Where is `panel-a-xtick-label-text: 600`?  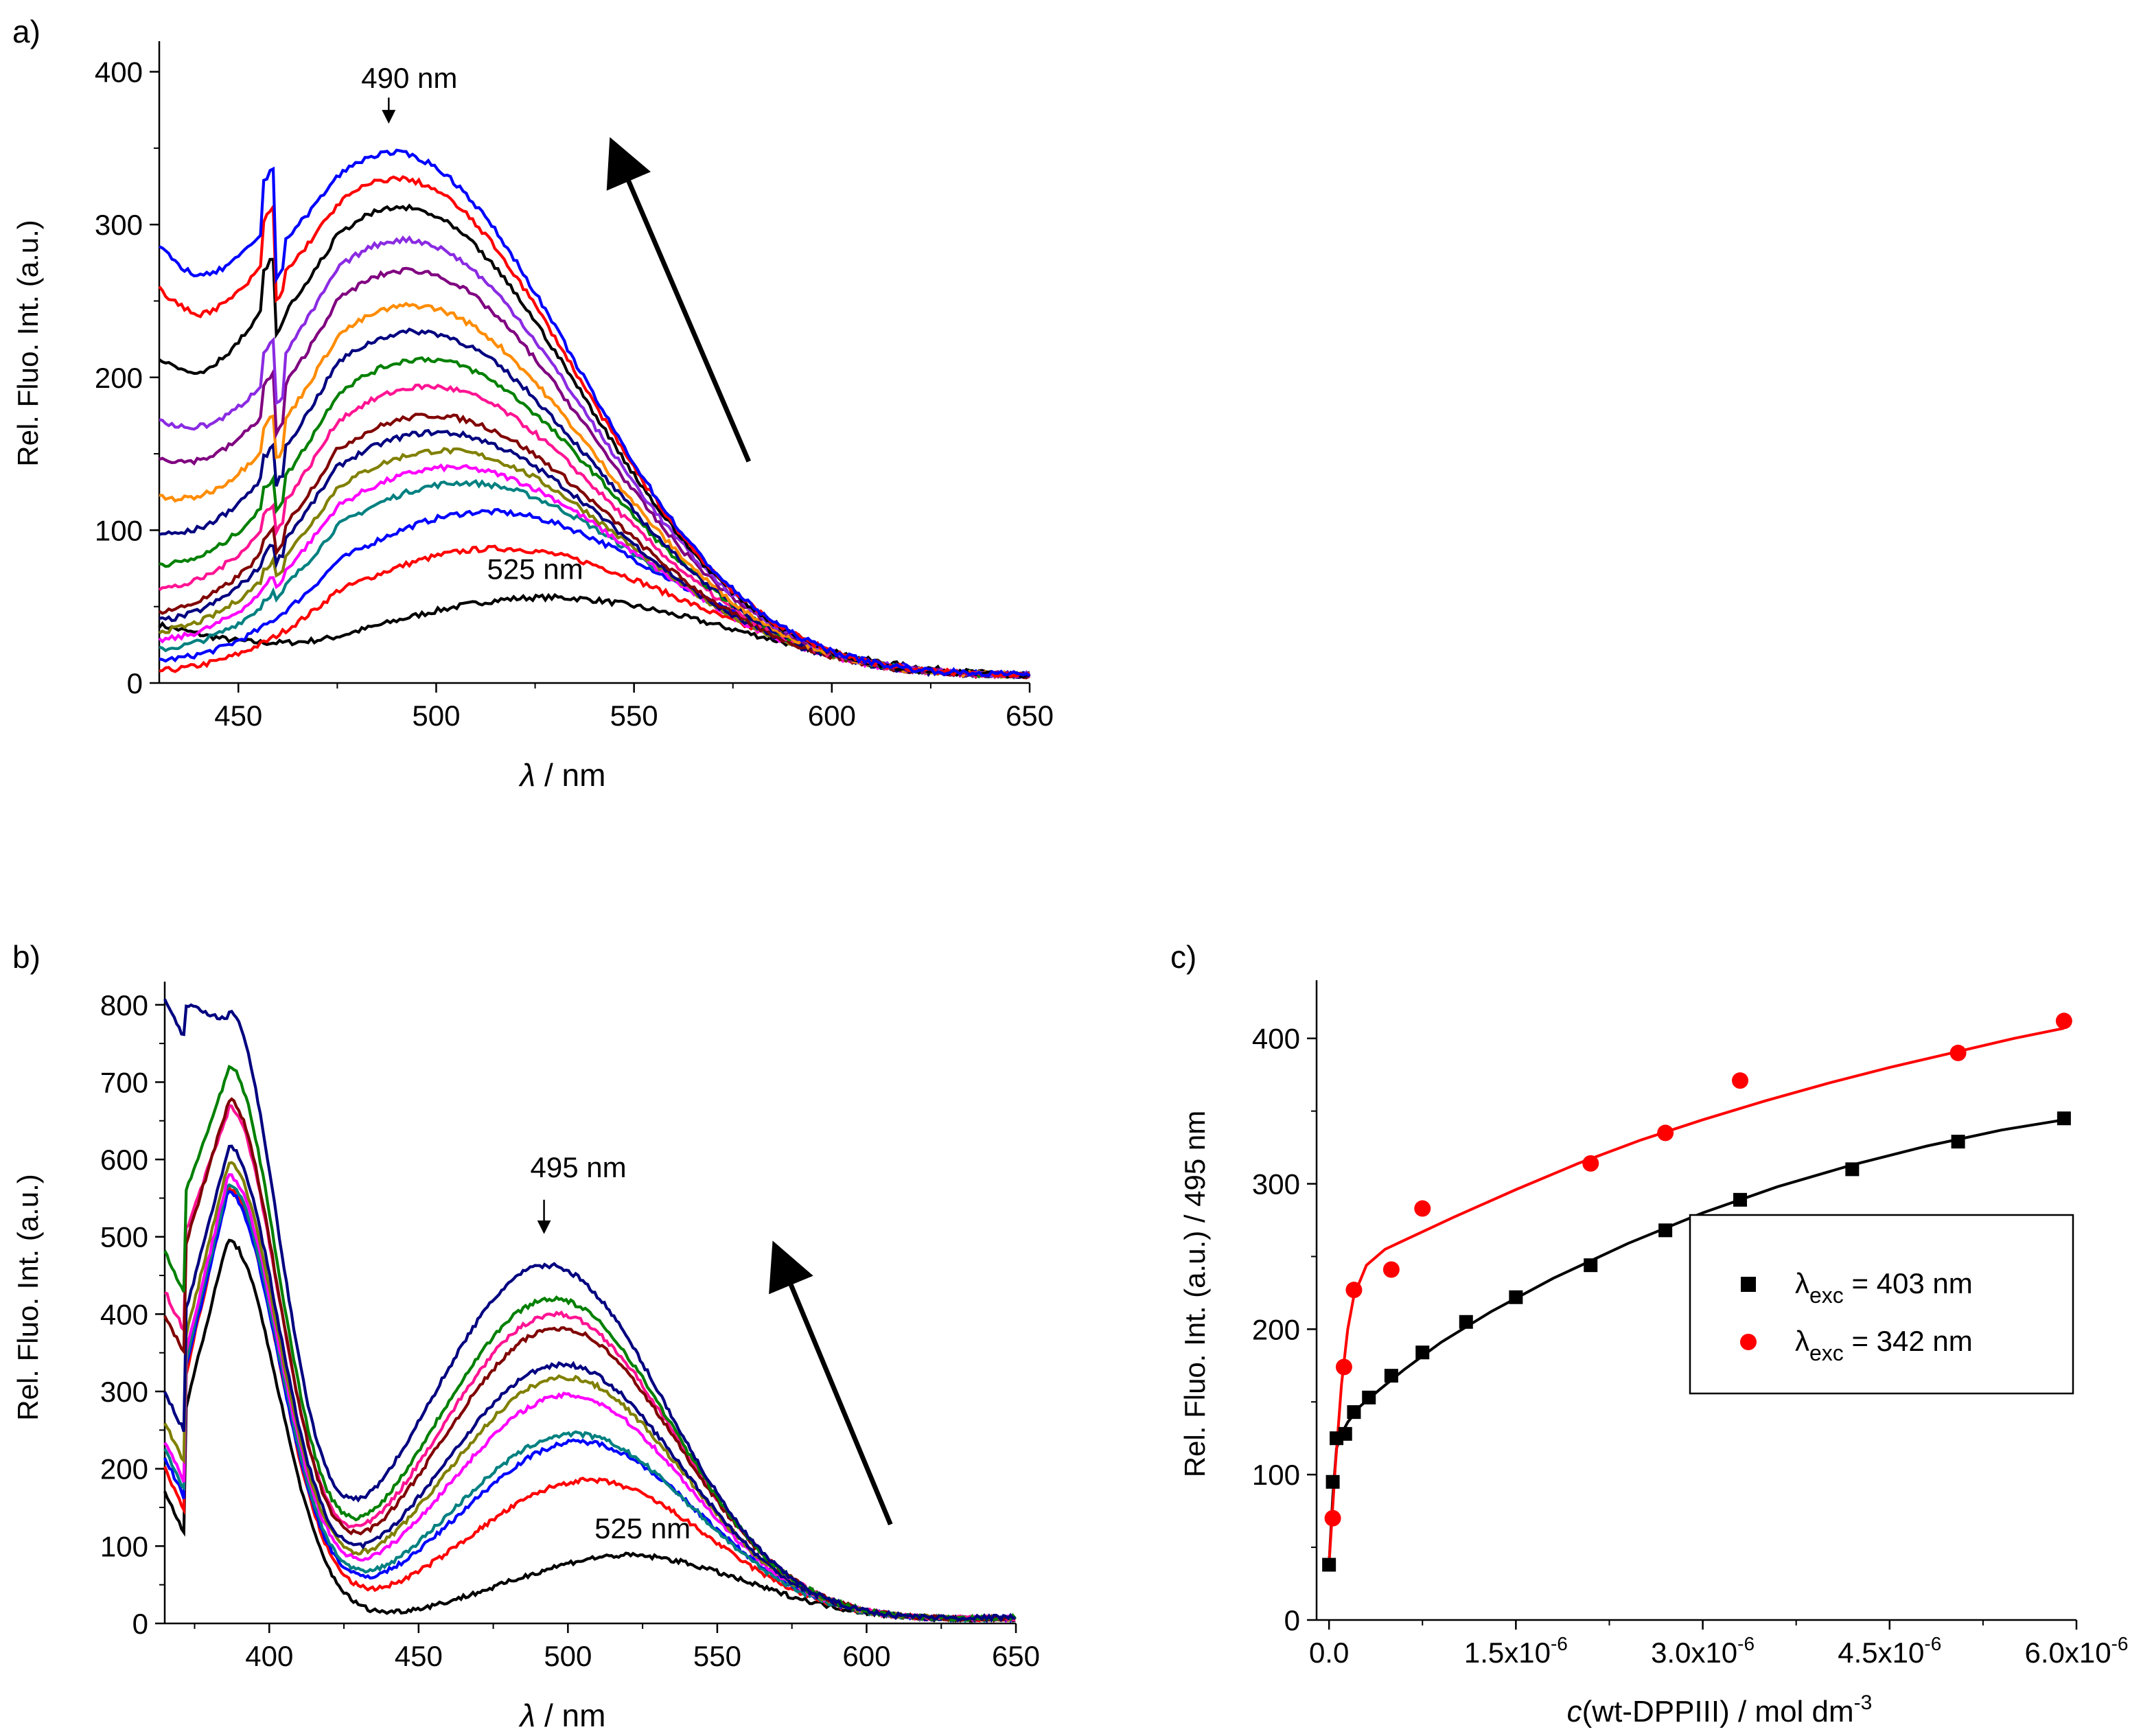 panel-a-xtick-label-text: 600 is located at coordinates (832, 715).